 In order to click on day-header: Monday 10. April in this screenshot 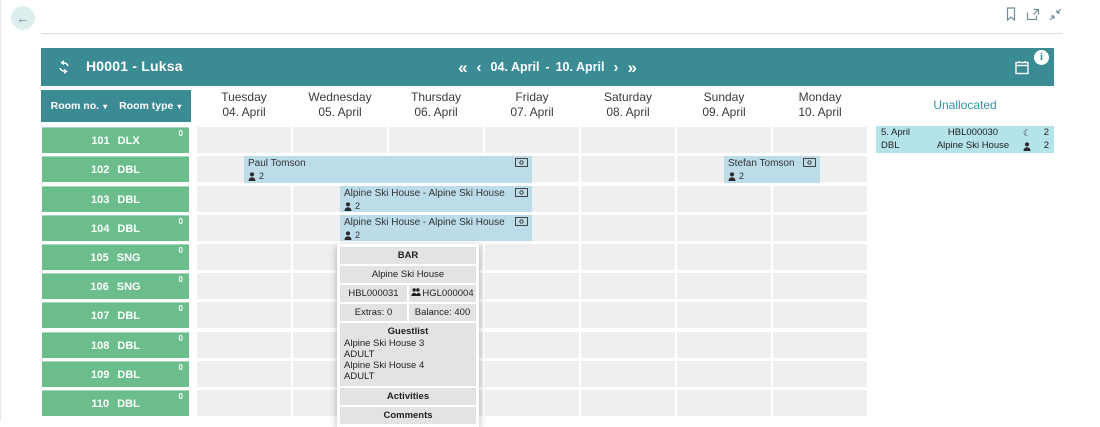, I will do `click(820, 104)`.